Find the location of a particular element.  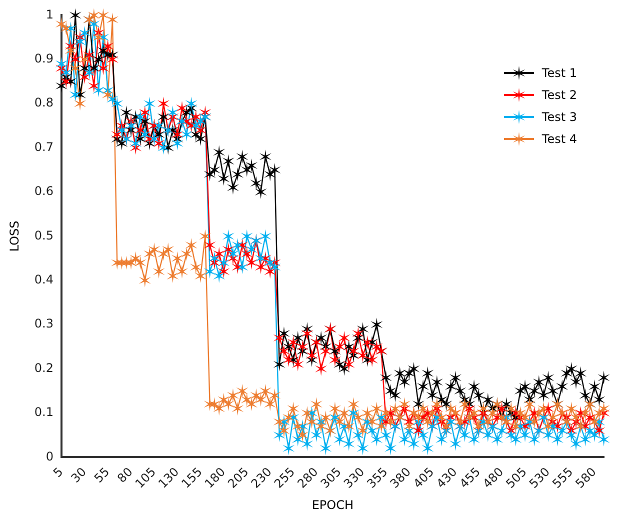

y-tick-label: 0.9 is located at coordinates (44, 59).